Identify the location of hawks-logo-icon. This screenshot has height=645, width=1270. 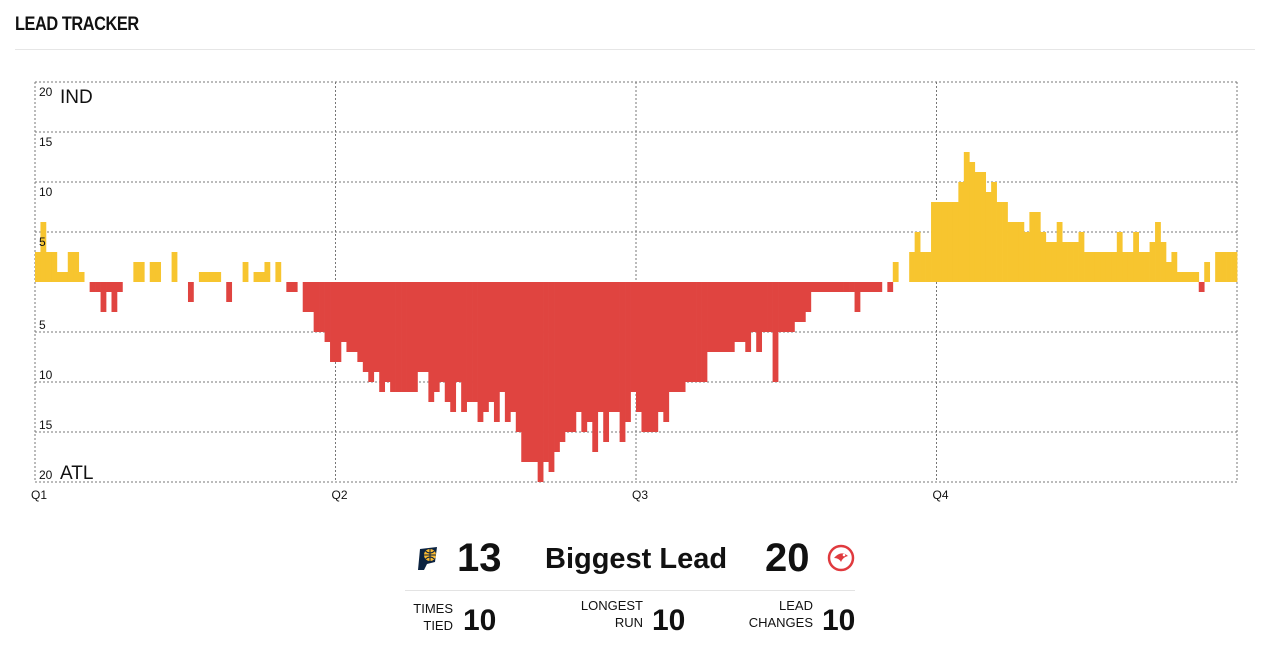
(841, 558).